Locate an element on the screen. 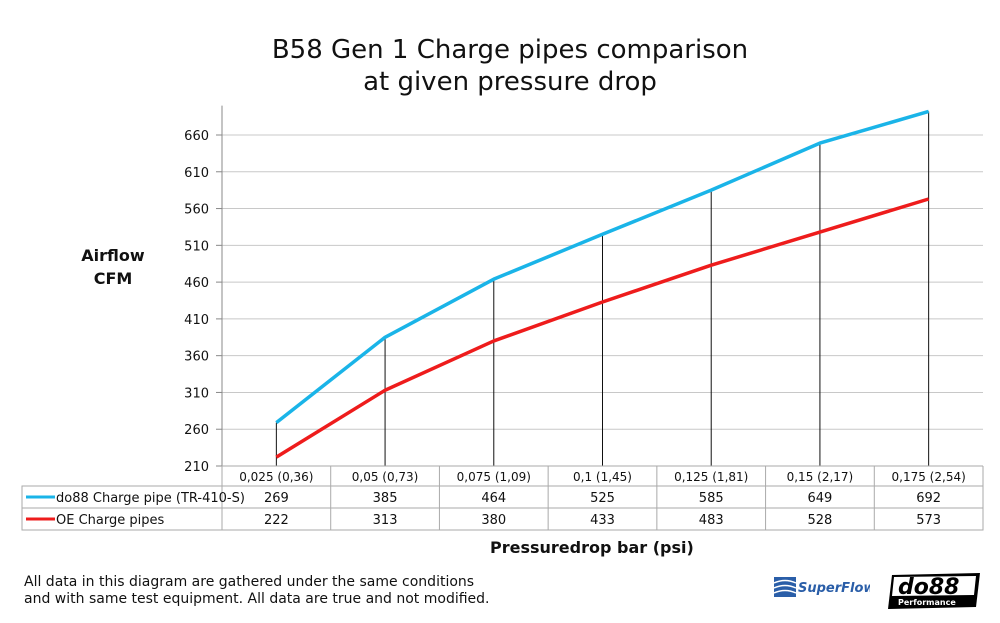 The height and width of the screenshot is (623, 1000). table-value: 433 is located at coordinates (602, 520).